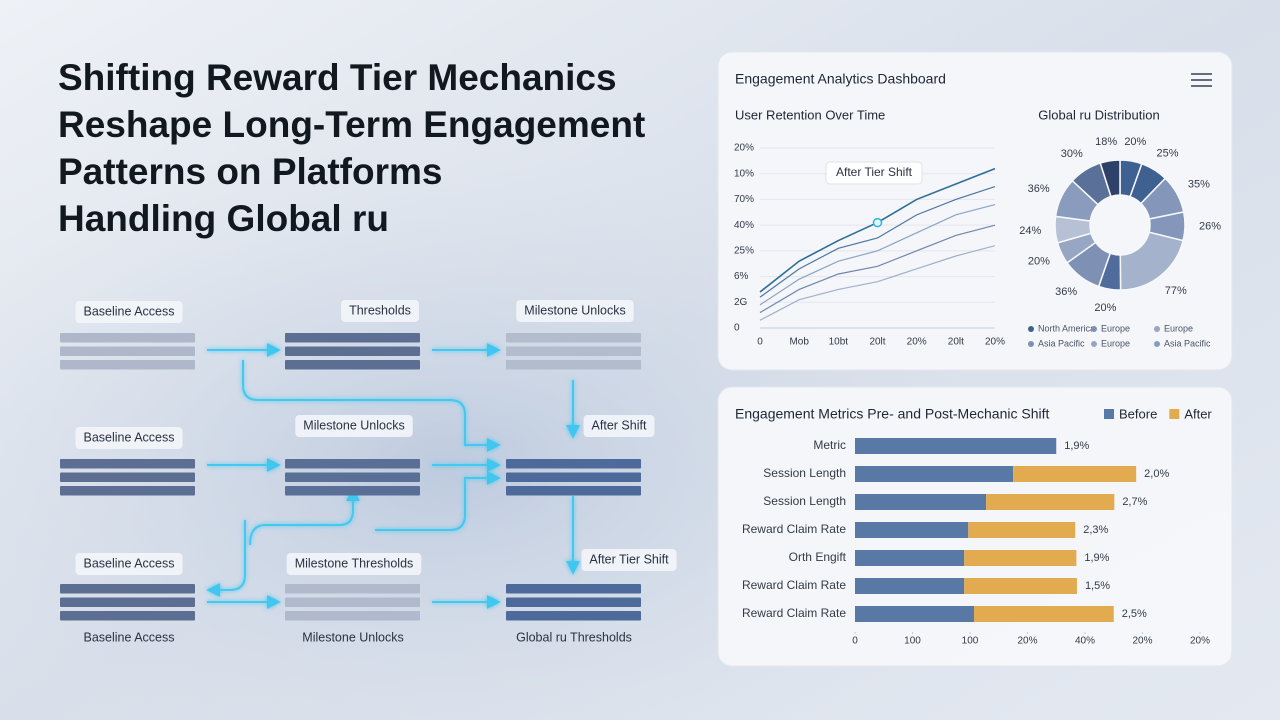  Describe the element at coordinates (744, 173) in the screenshot. I see `y-tick-label: 10%` at that location.